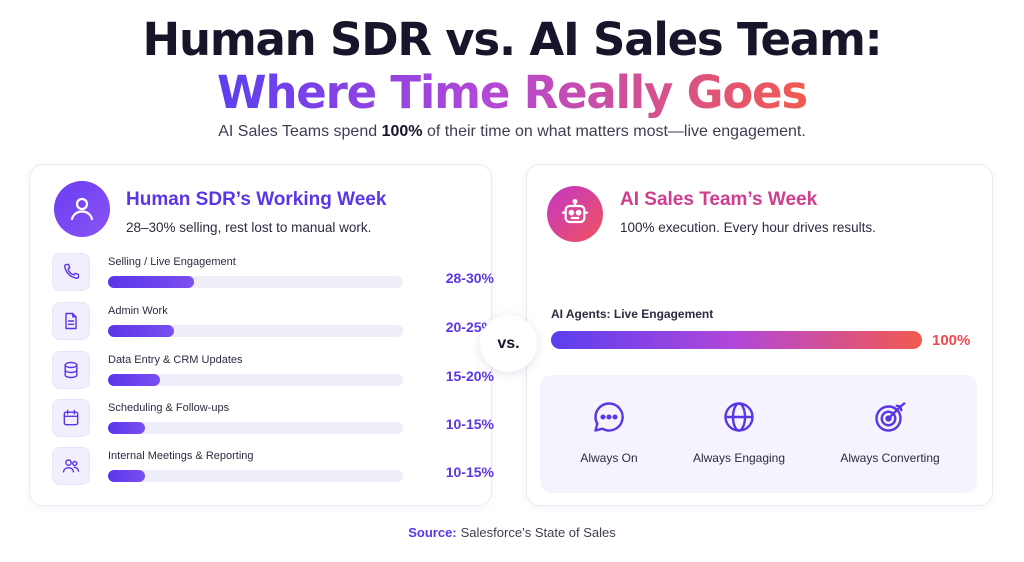  Describe the element at coordinates (273, 419) in the screenshot. I see `bar-row: Scheduling & Follow-ups 10-15%` at that location.